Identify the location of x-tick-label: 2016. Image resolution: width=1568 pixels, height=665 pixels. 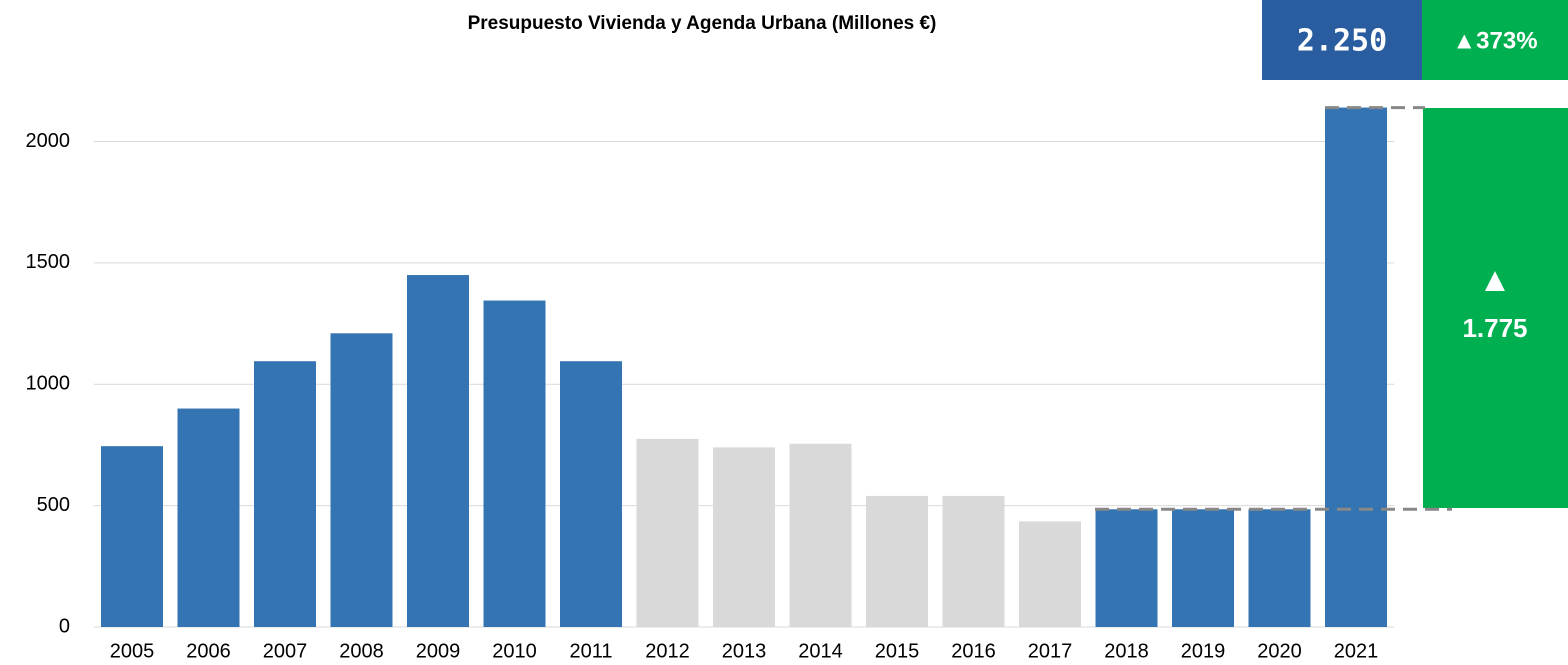
(973, 651).